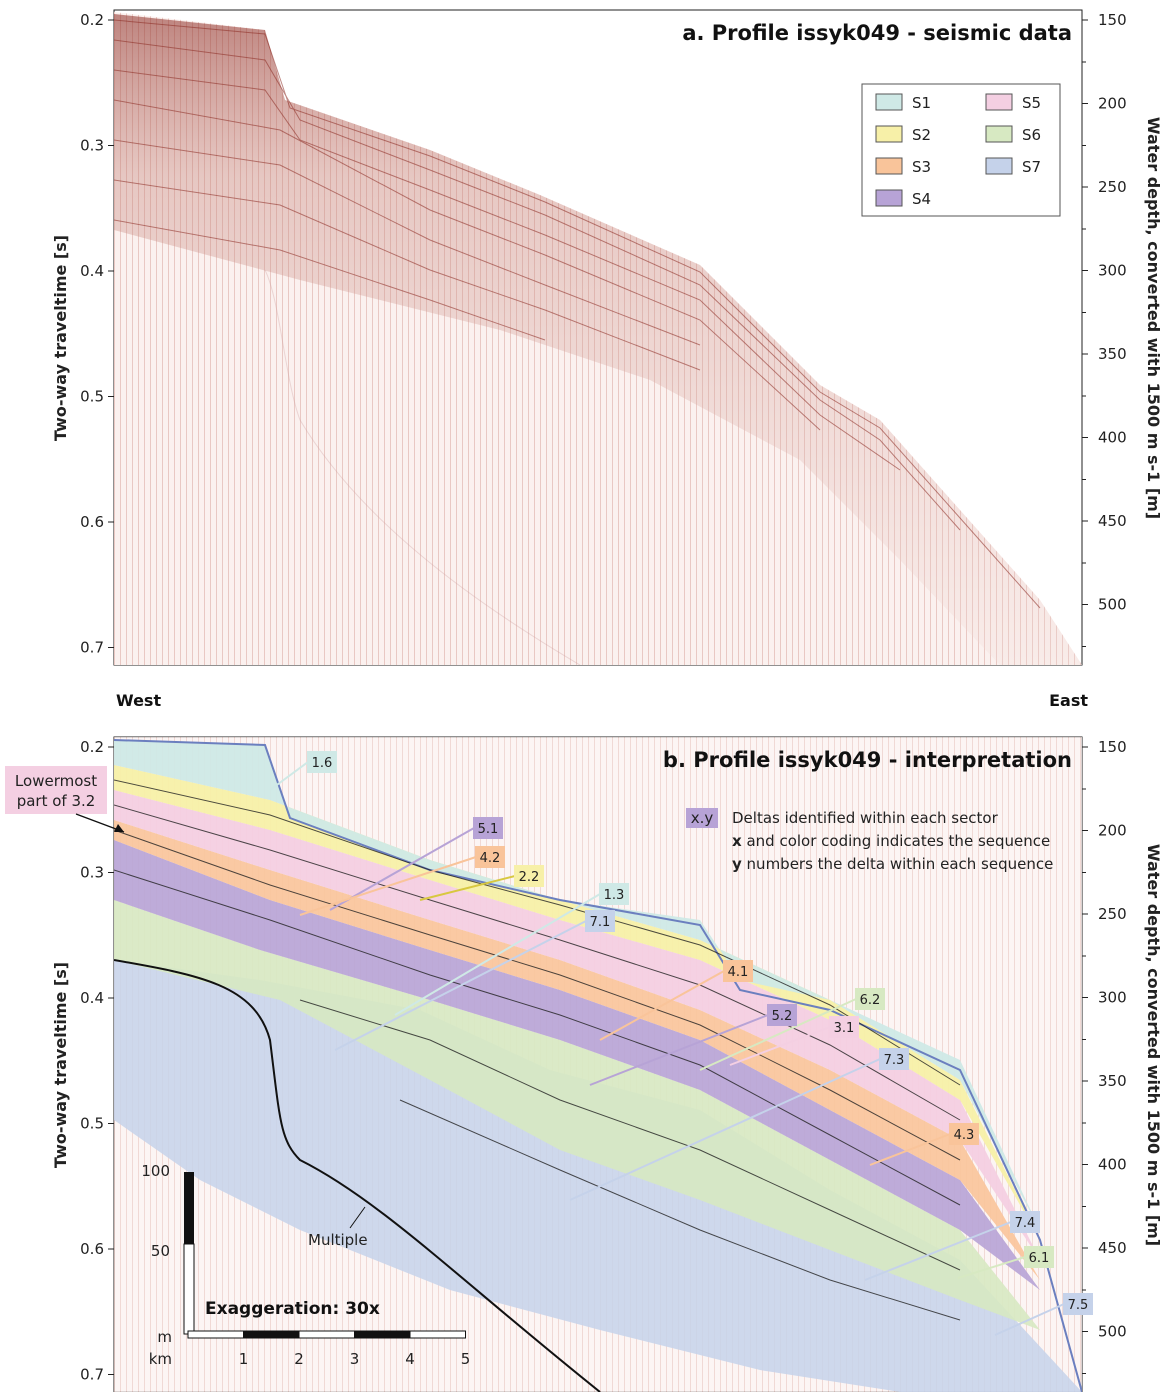 This screenshot has width=1165, height=1392. I want to click on left-tick-label: 0.3, so click(92, 146).